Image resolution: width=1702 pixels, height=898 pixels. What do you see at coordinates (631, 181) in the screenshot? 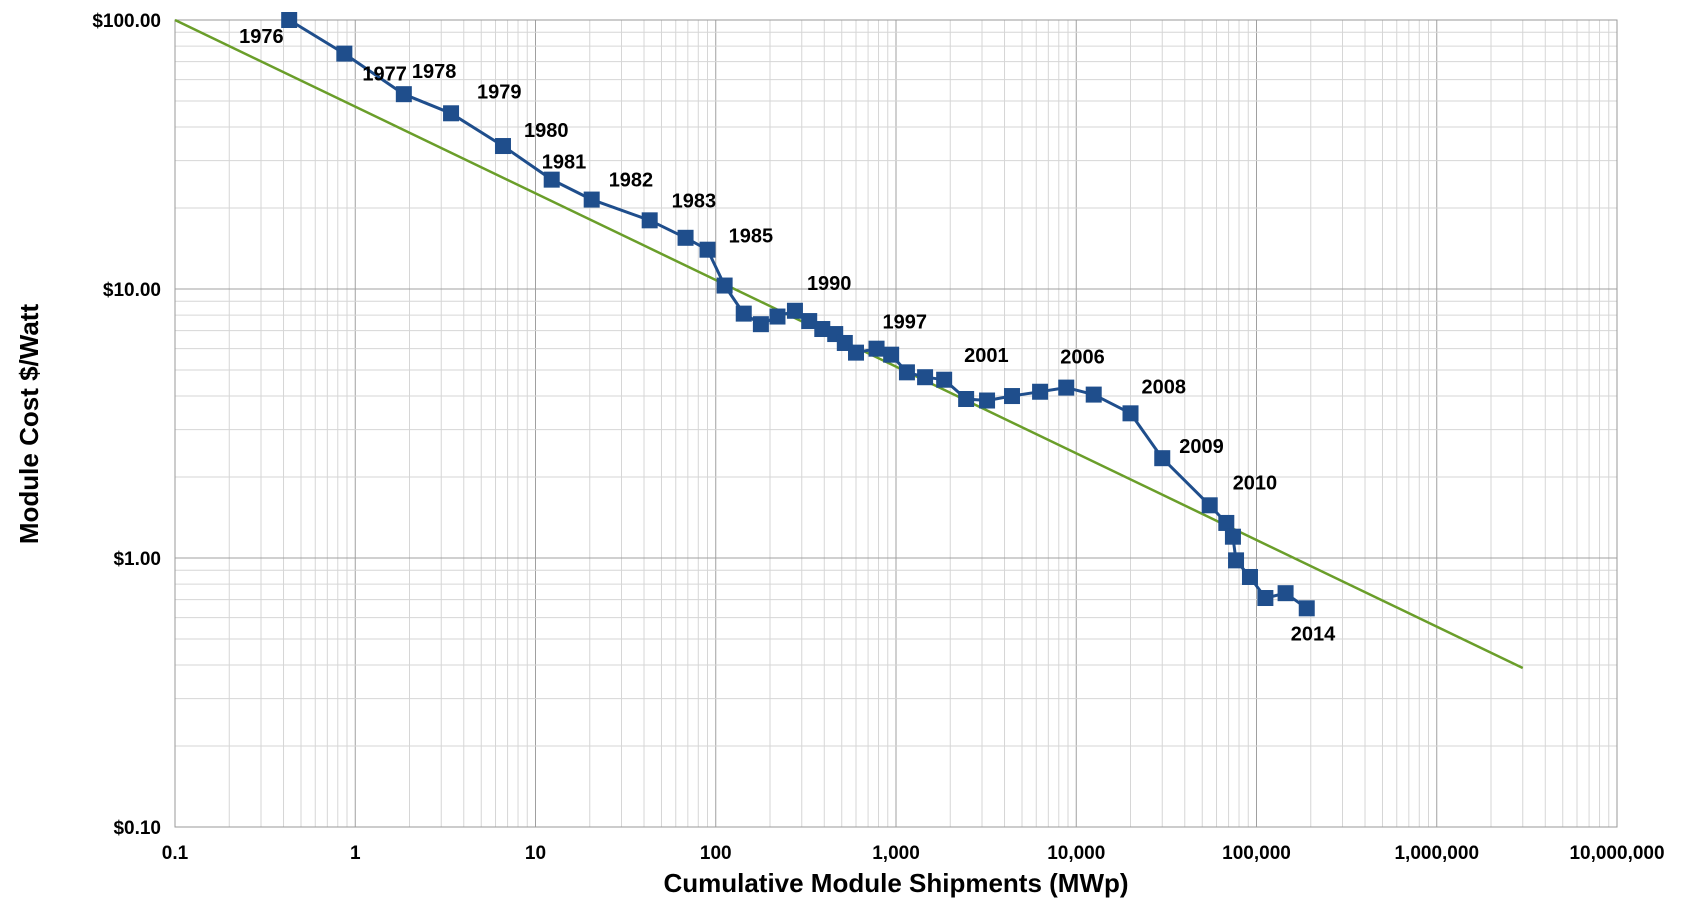
I see `data-point-label: 1982` at bounding box center [631, 181].